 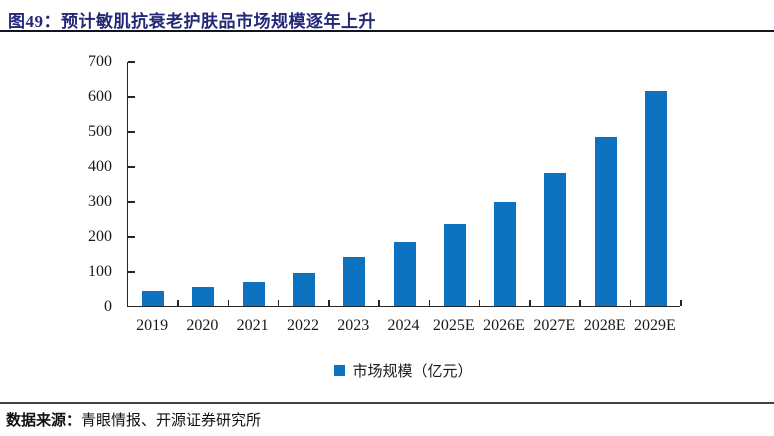 What do you see at coordinates (100, 236) in the screenshot?
I see `y-tick-label-200: 200` at bounding box center [100, 236].